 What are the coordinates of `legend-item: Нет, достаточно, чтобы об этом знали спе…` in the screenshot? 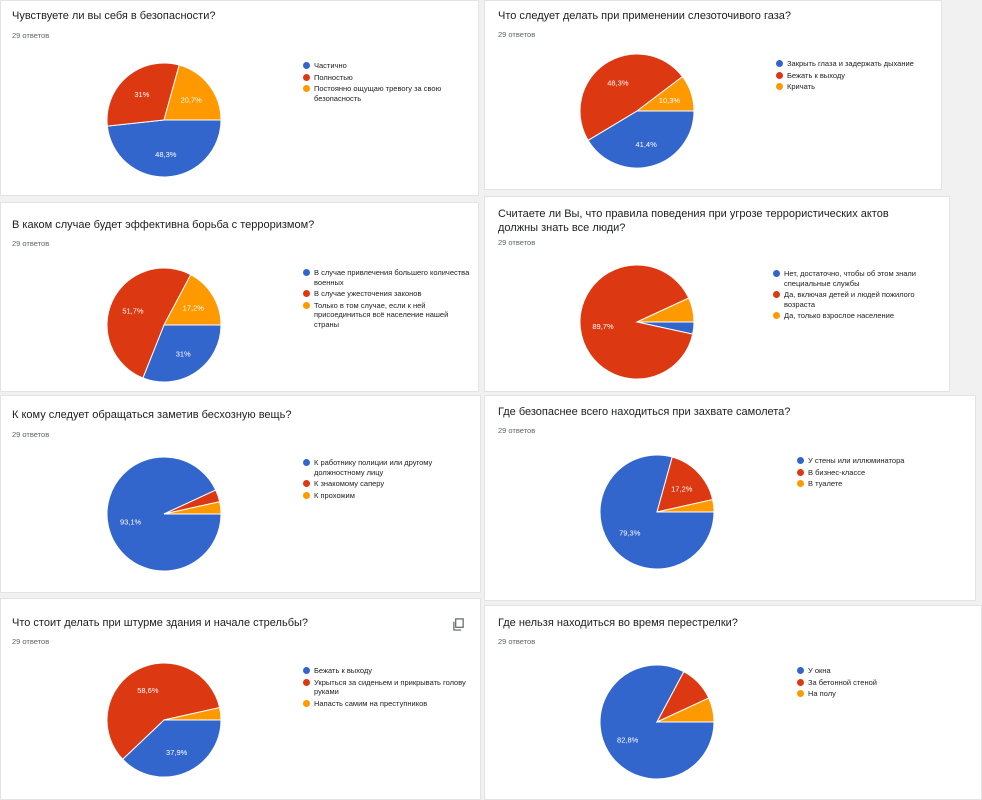 It's located at (858, 278).